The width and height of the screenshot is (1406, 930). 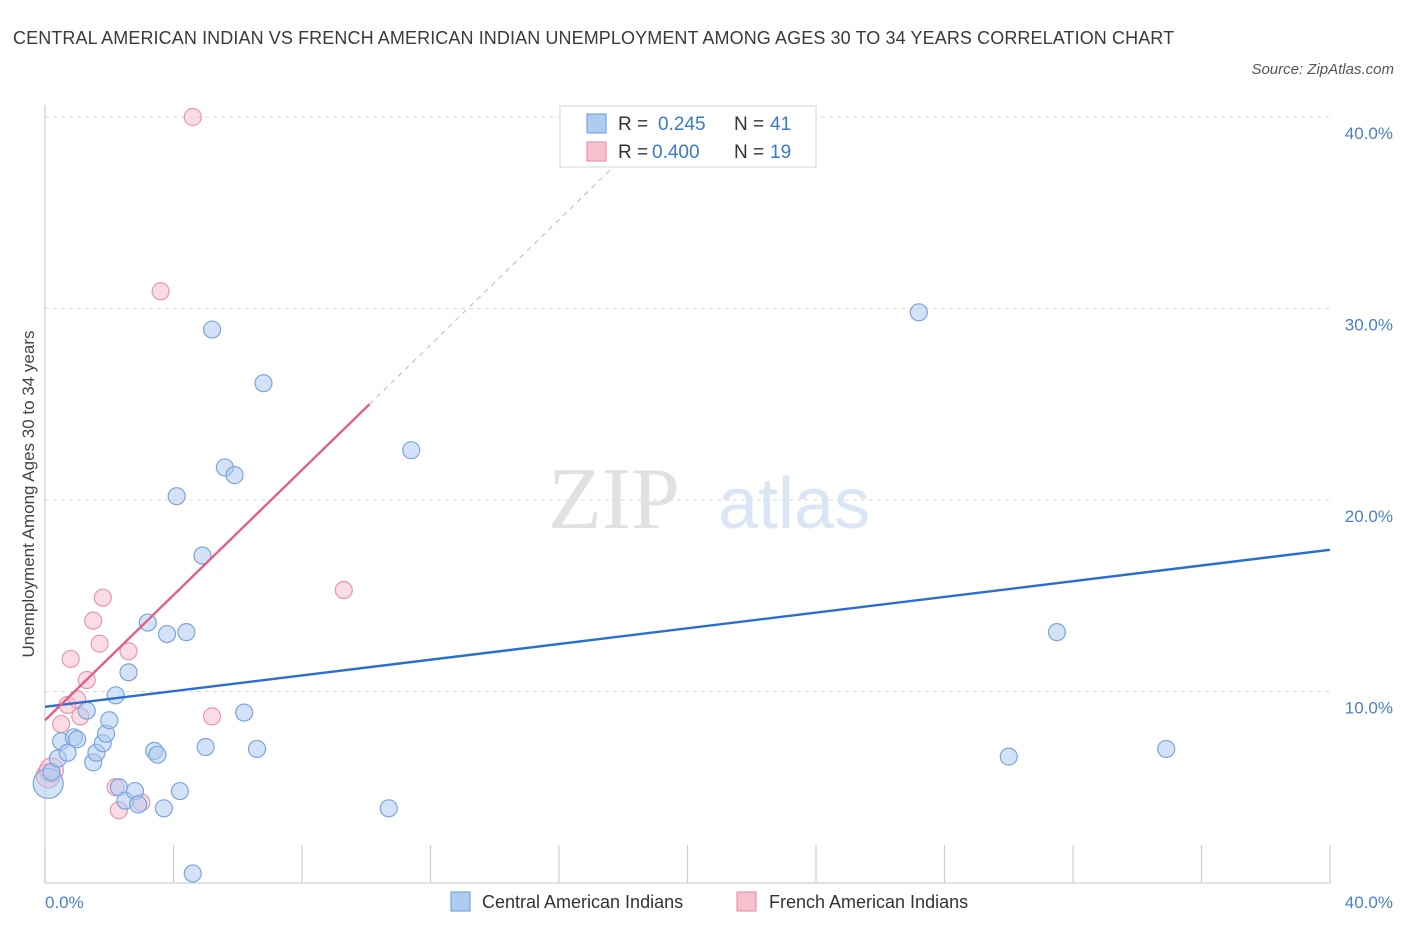 I want to click on bottom-legend-pink-swatch, so click(x=746, y=901).